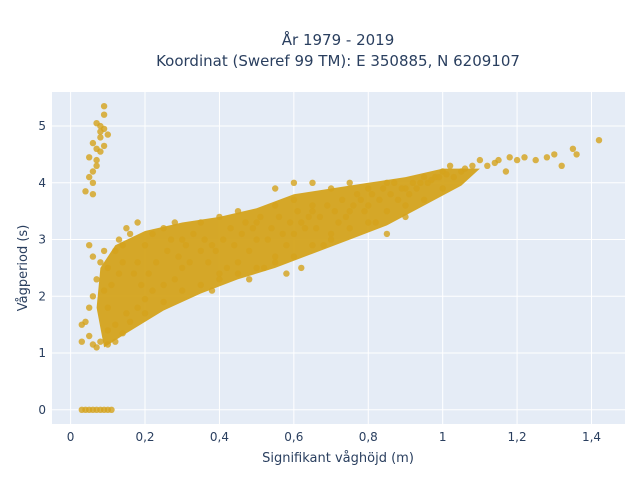 The height and width of the screenshot is (480, 640). What do you see at coordinates (368, 437) in the screenshot?
I see `x-tick-label: 0,8` at bounding box center [368, 437].